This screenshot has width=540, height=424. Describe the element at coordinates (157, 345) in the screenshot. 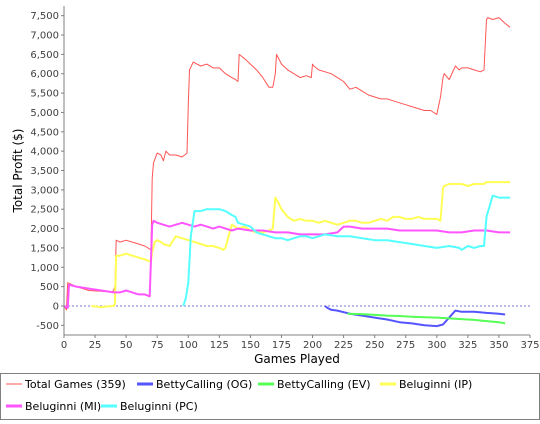

I see `x-tick-label: 75` at that location.